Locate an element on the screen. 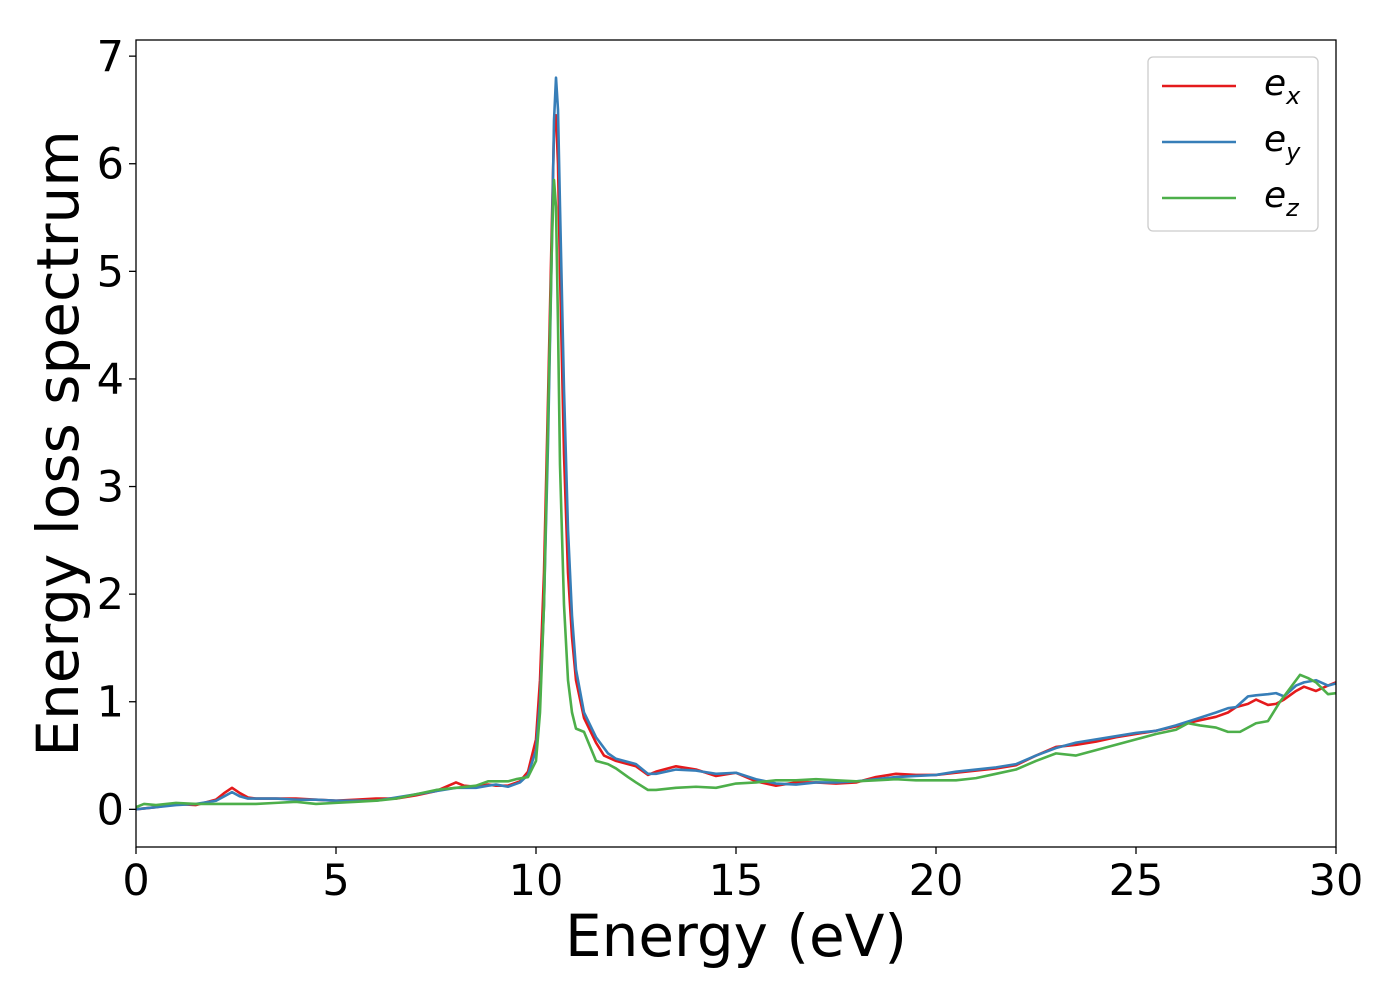 The height and width of the screenshot is (1000, 1400). legend: ex ey ez is located at coordinates (1233, 144).